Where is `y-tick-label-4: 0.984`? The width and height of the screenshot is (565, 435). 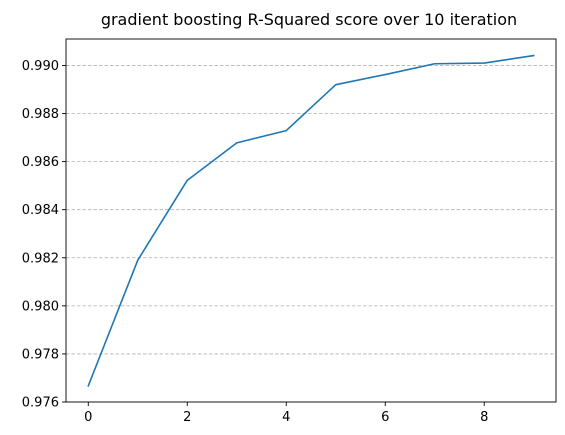
y-tick-label-4: 0.984 is located at coordinates (40, 210).